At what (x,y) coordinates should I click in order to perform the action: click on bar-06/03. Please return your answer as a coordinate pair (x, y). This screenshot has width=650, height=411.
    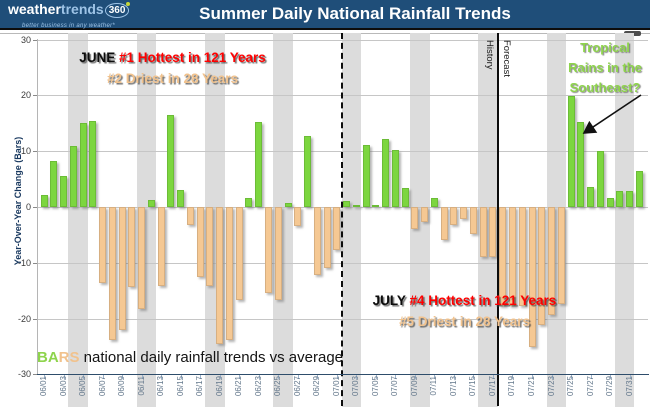
    Looking at the image, I should click on (64, 191).